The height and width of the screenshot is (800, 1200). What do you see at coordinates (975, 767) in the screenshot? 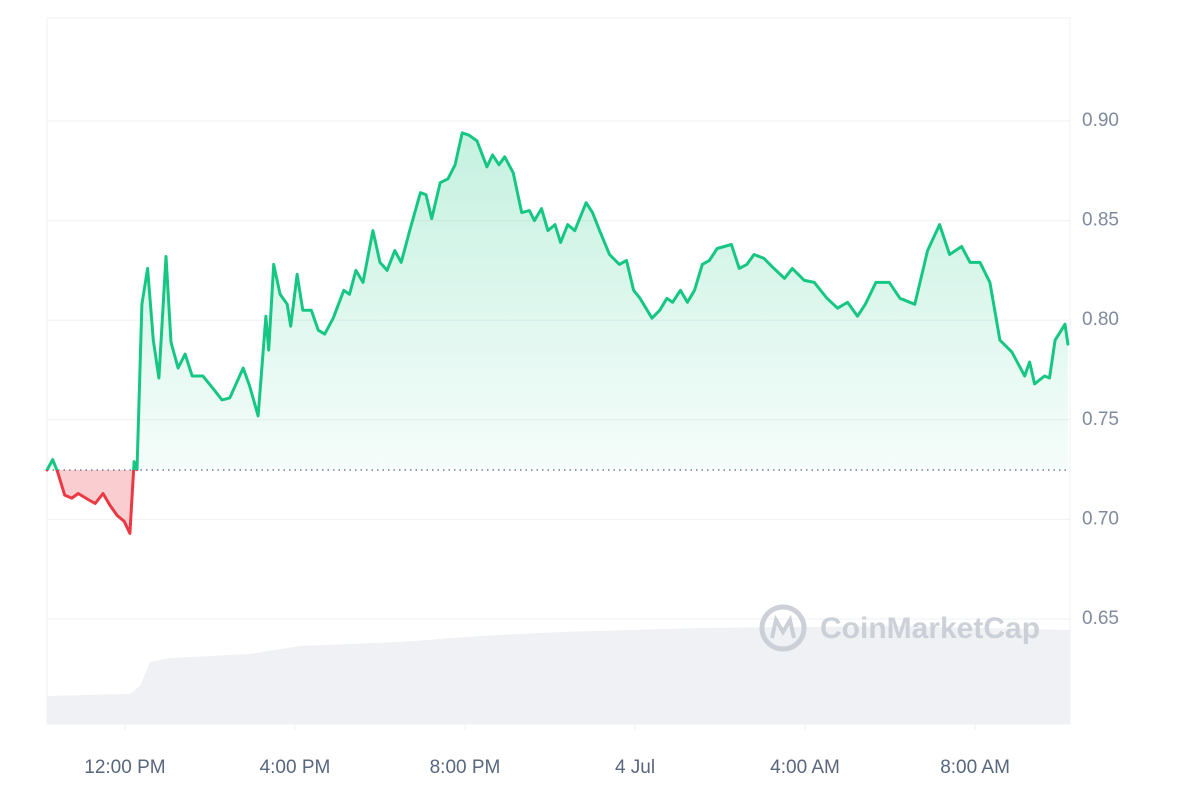
I see `x-tick-label: 8:00 AM` at bounding box center [975, 767].